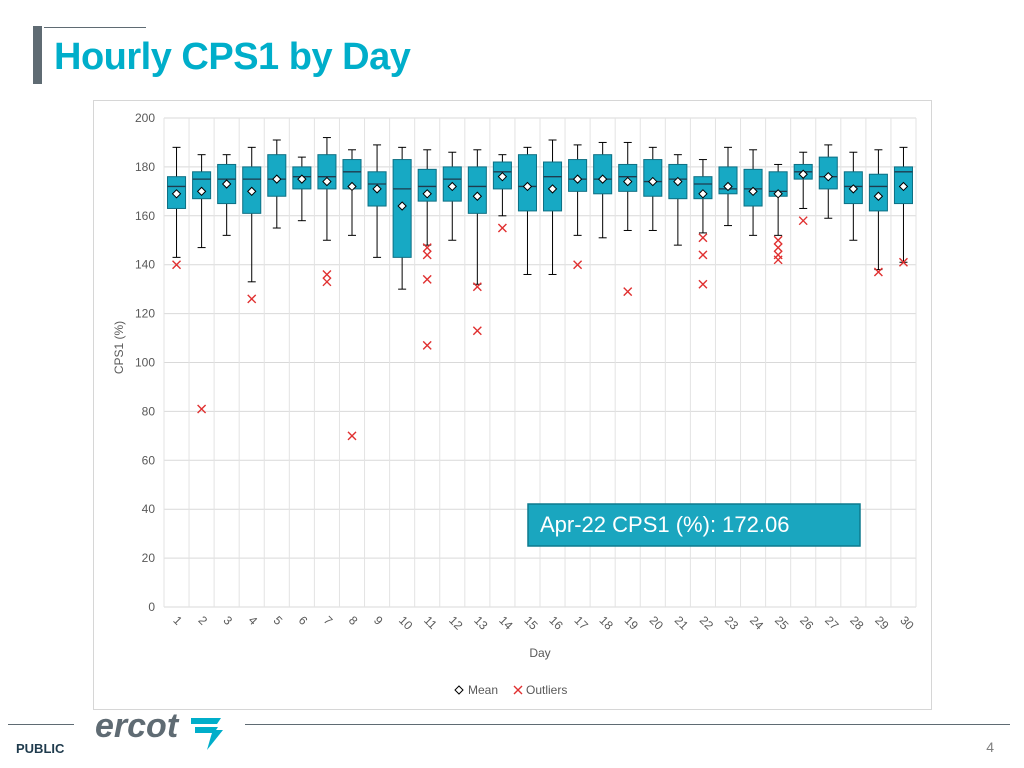  I want to click on callout-text: Apr-22 CPS1 (%): 172.06, so click(664, 524).